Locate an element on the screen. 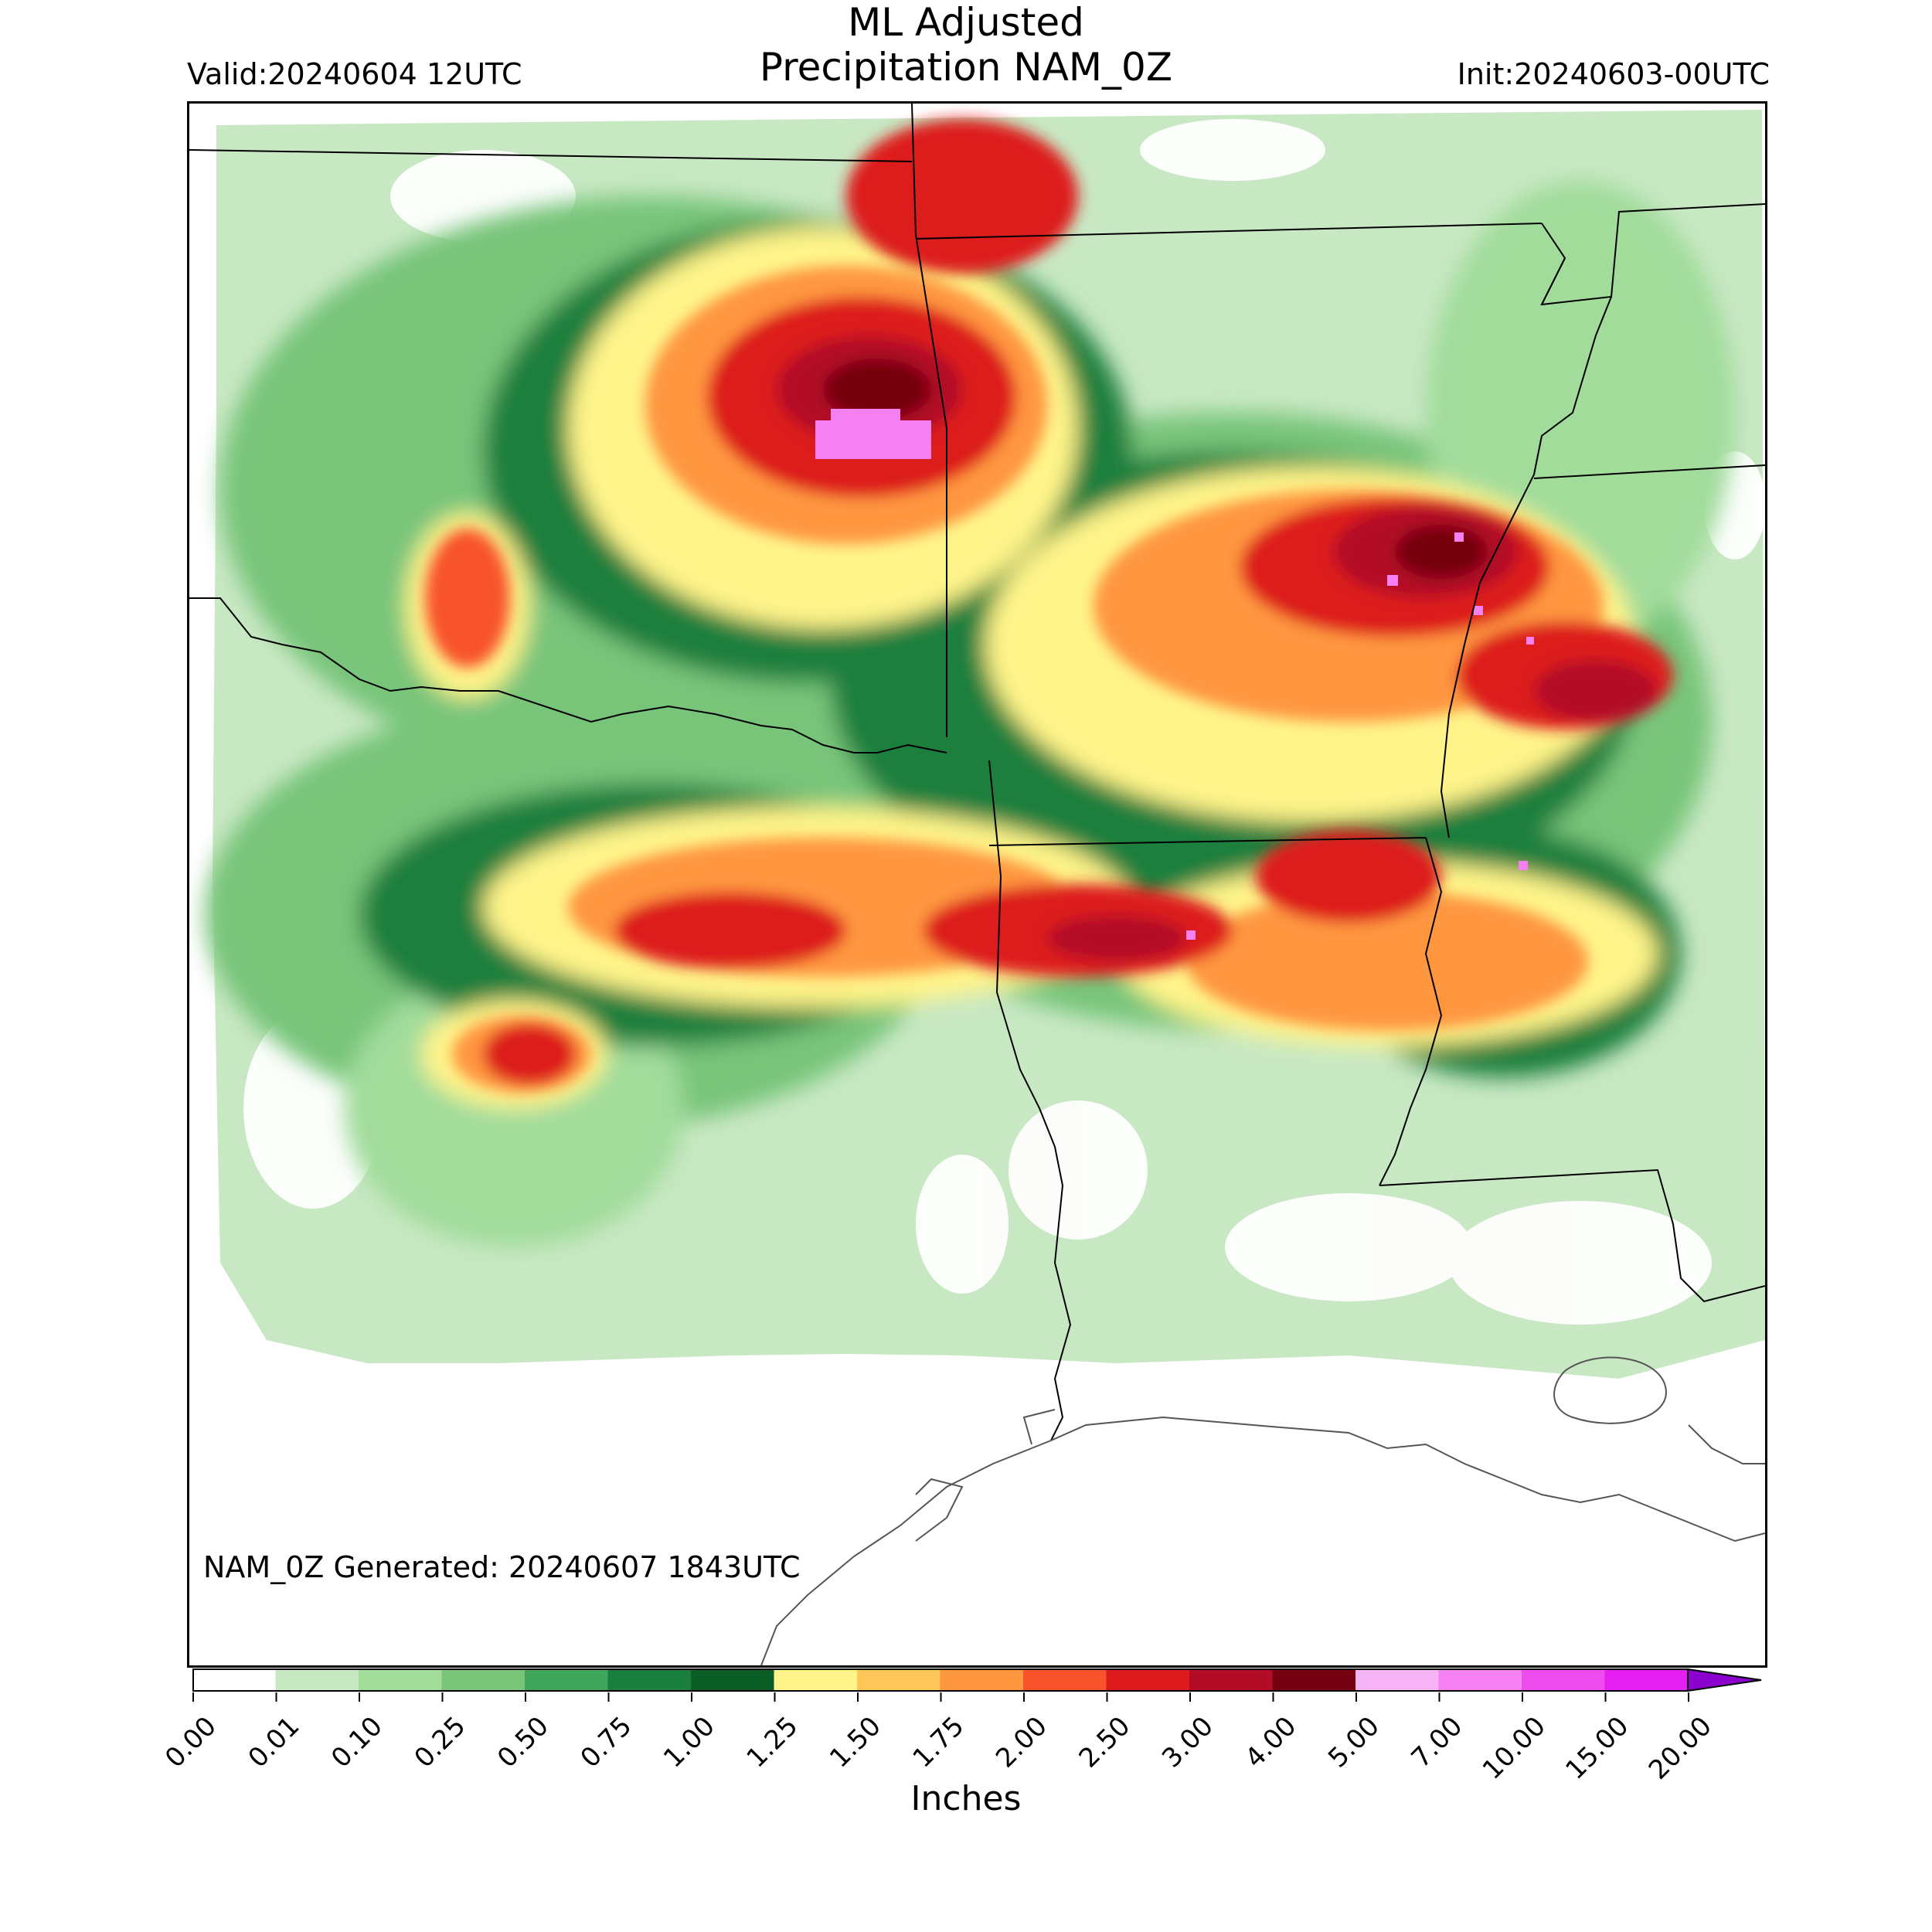 The image size is (1932, 1932). colorbar-extend-arrow is located at coordinates (1725, 1680).